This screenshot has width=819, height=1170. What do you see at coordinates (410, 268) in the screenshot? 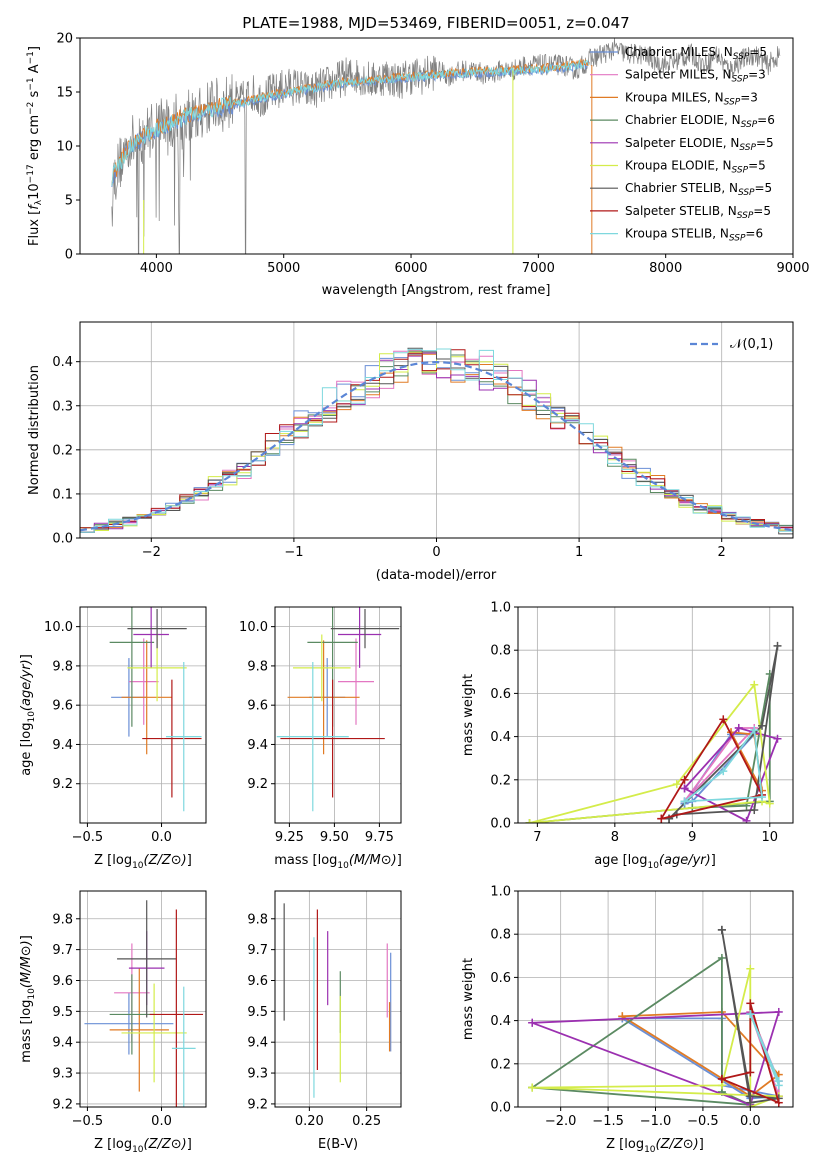
I see `x-tick-label: 6000` at bounding box center [410, 268].